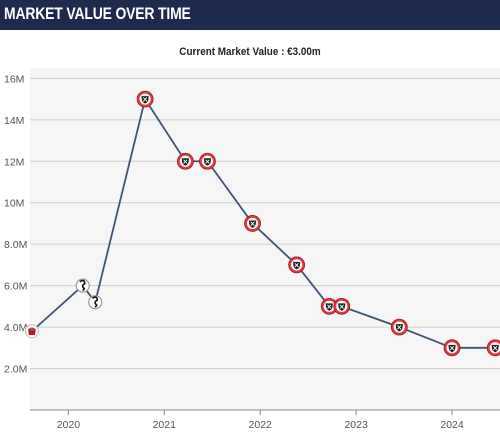  Describe the element at coordinates (452, 425) in the screenshot. I see `x-tick-label: 2024` at that location.